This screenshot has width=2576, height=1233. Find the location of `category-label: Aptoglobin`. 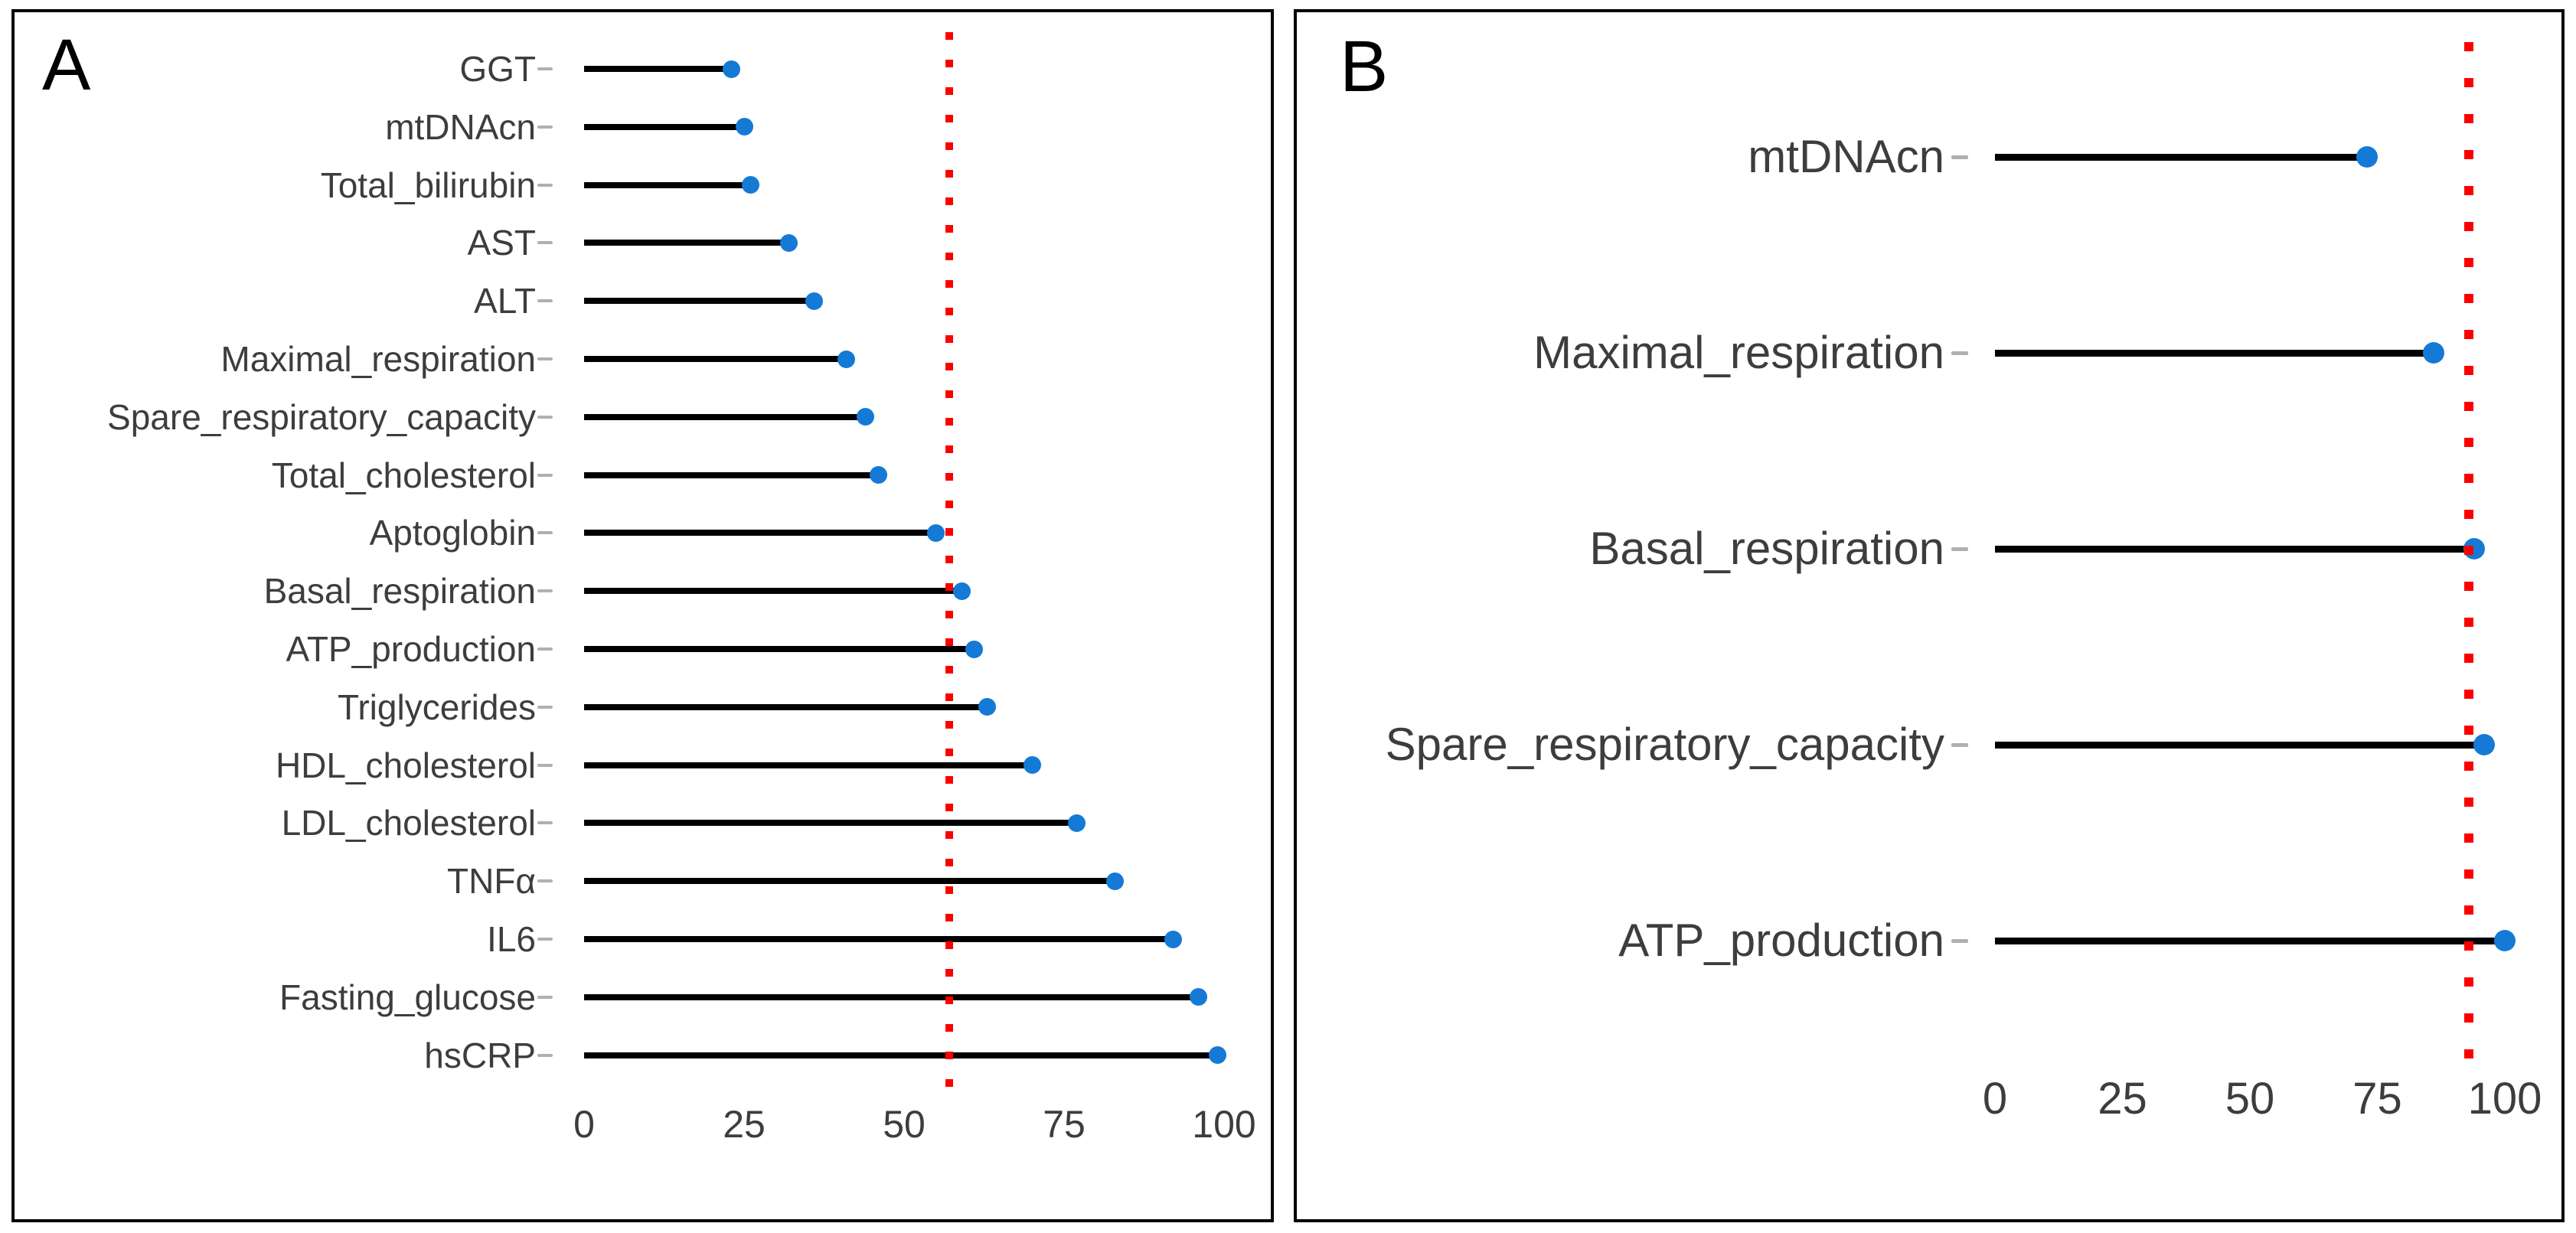

category-label: Aptoglobin is located at coordinates (452, 533).